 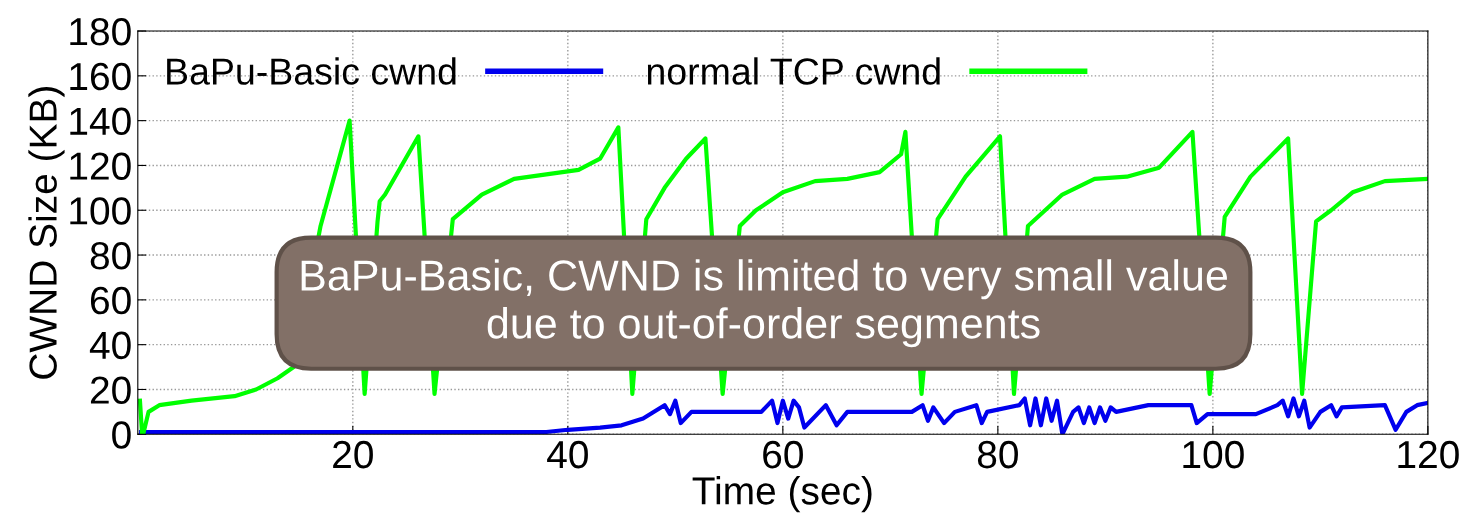 What do you see at coordinates (110, 345) in the screenshot?
I see `y-tick-label: 40` at bounding box center [110, 345].